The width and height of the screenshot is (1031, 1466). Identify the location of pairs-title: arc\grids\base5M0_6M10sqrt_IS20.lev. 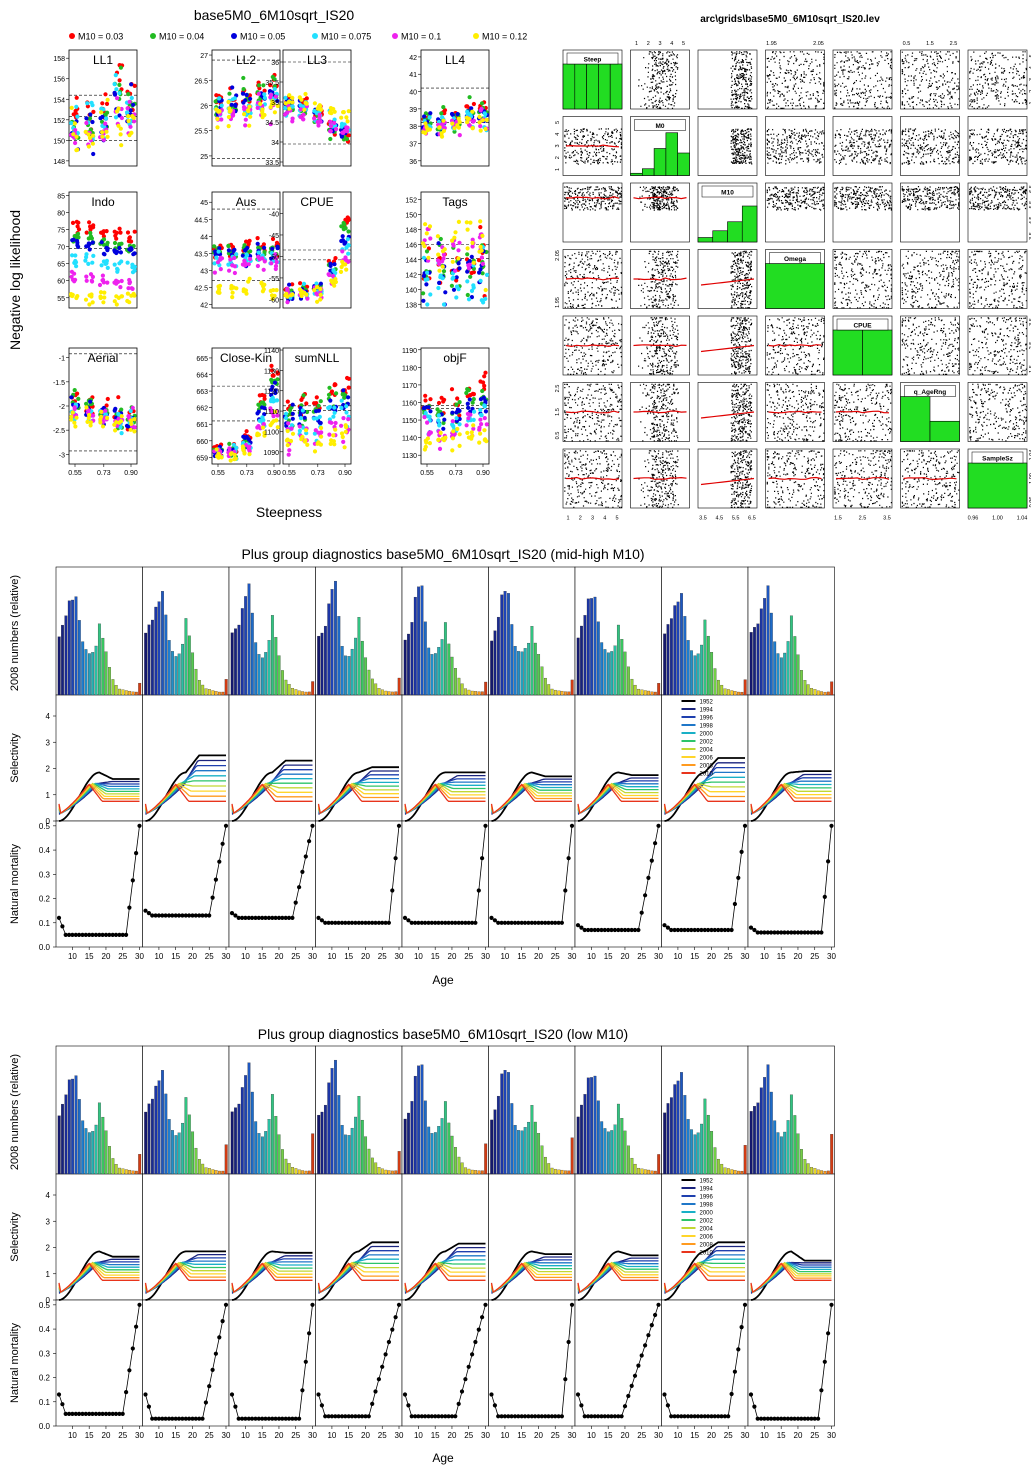
(790, 19).